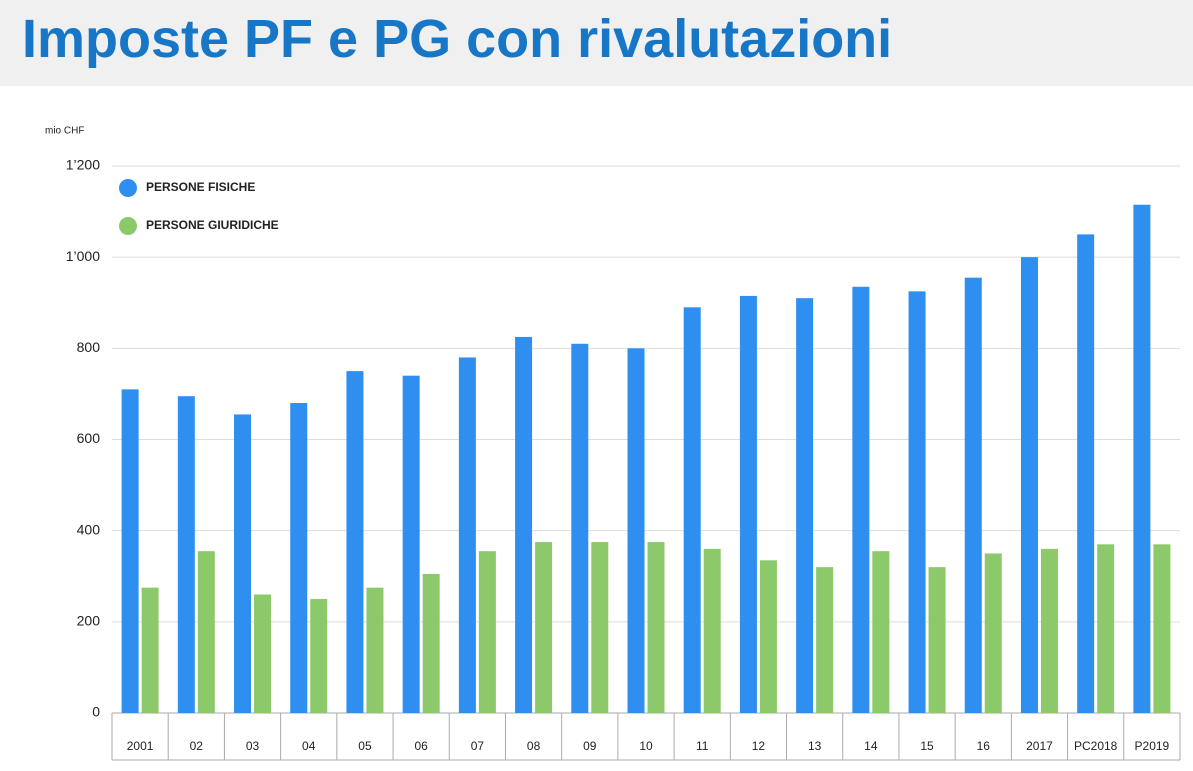 This screenshot has width=1193, height=771. I want to click on title-banner, so click(596, 43).